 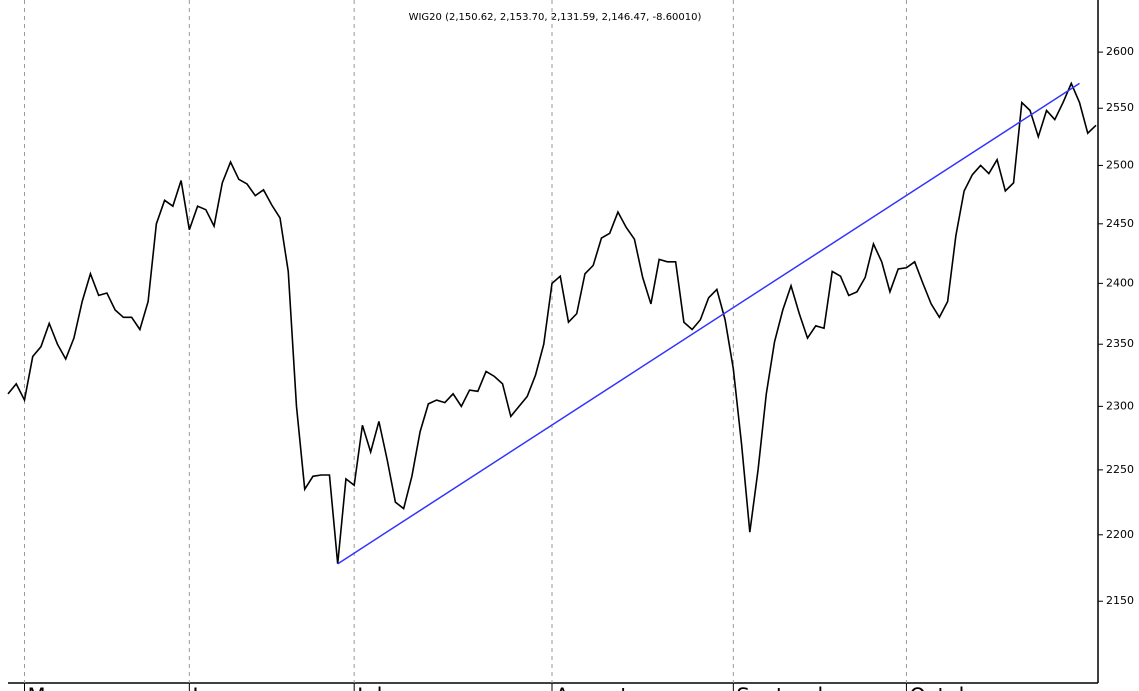 What do you see at coordinates (794, 687) in the screenshot?
I see `x-tick-label: September` at bounding box center [794, 687].